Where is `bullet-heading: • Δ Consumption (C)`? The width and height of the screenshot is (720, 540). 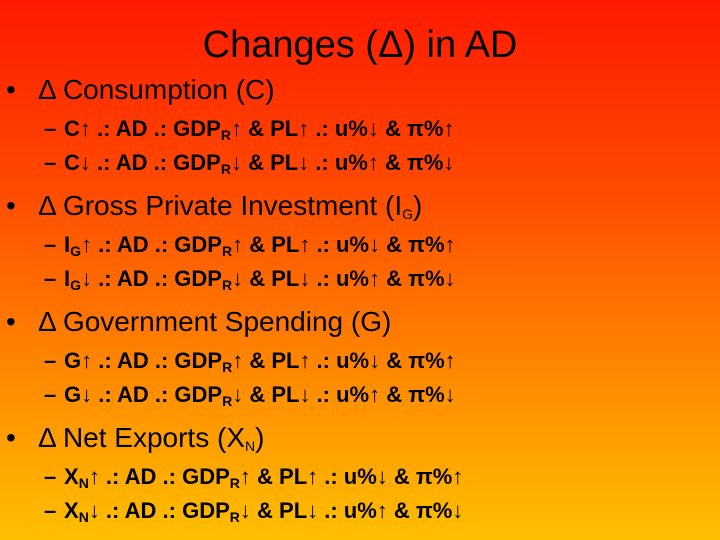 bullet-heading: • Δ Consumption (C) is located at coordinates (140, 90).